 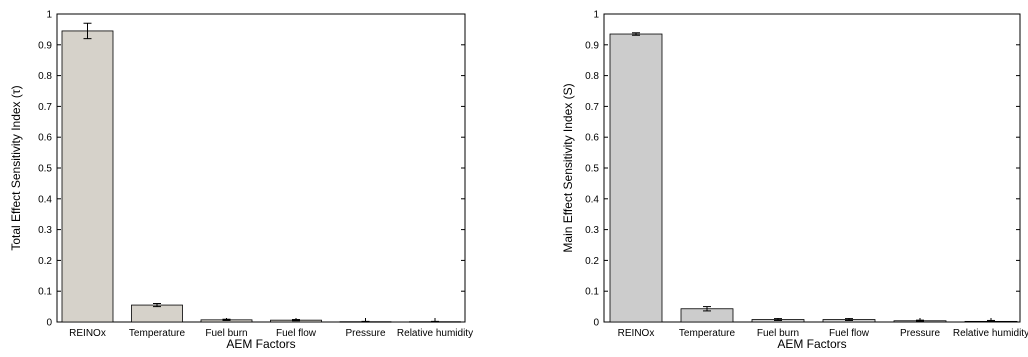 I want to click on y-tick-labels-left: 0 0.1 0.2 0.3 0.4 0.5 0.6 0.7 0.8 0.9 1, so click(x=45, y=169).